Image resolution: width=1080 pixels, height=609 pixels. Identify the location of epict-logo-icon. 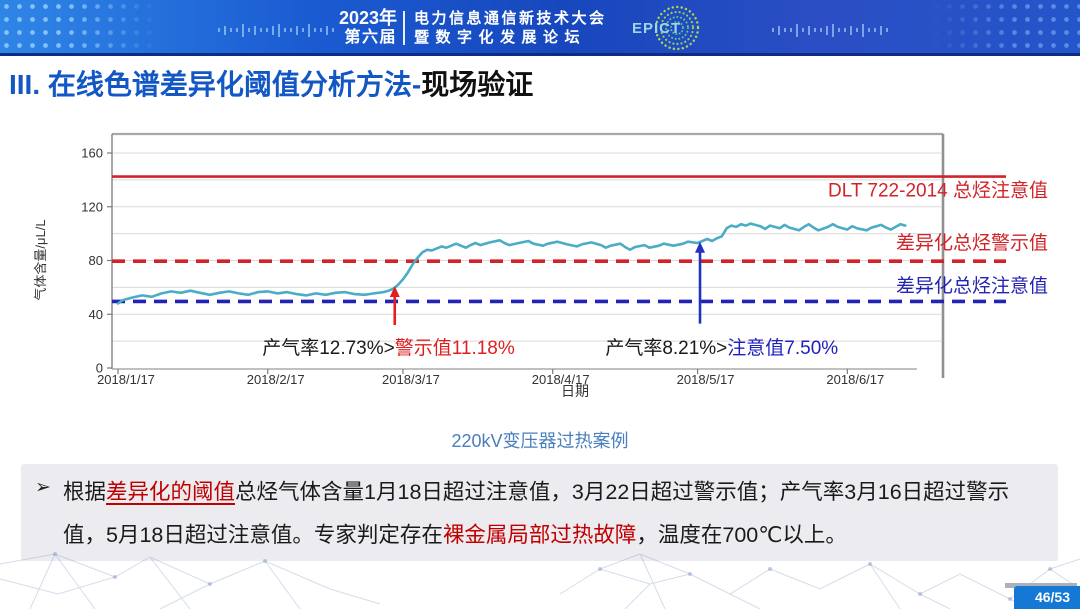
(677, 28).